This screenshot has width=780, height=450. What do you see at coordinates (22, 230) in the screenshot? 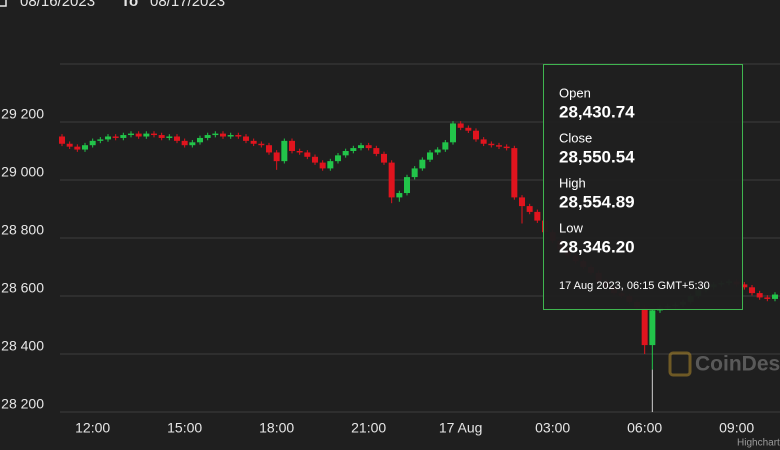
I see `y-tick-label: 28 800` at bounding box center [22, 230].